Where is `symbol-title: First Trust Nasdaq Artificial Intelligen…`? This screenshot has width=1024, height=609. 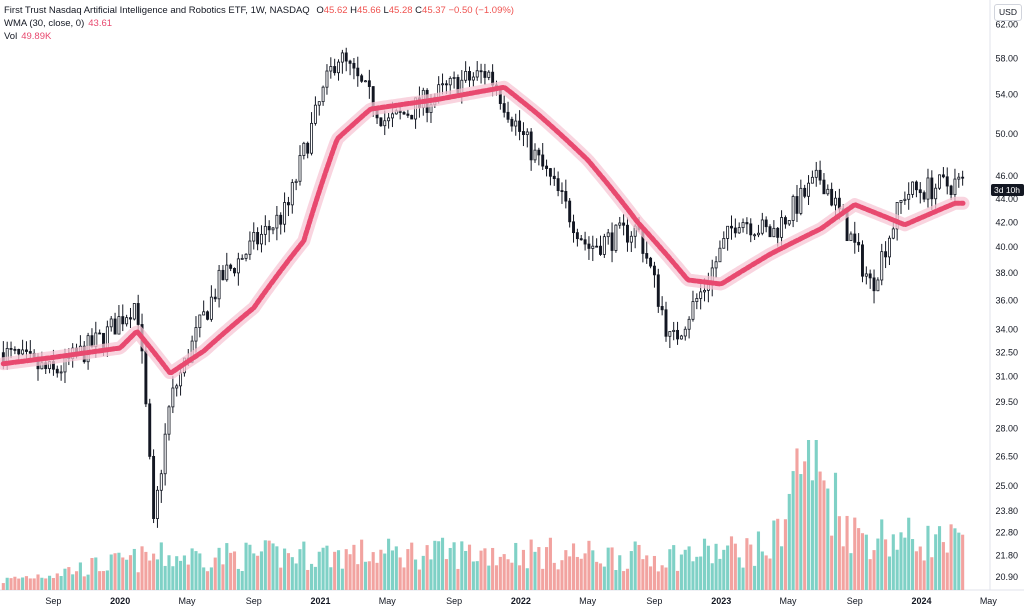
symbol-title: First Trust Nasdaq Artificial Intelligen… is located at coordinates (157, 10).